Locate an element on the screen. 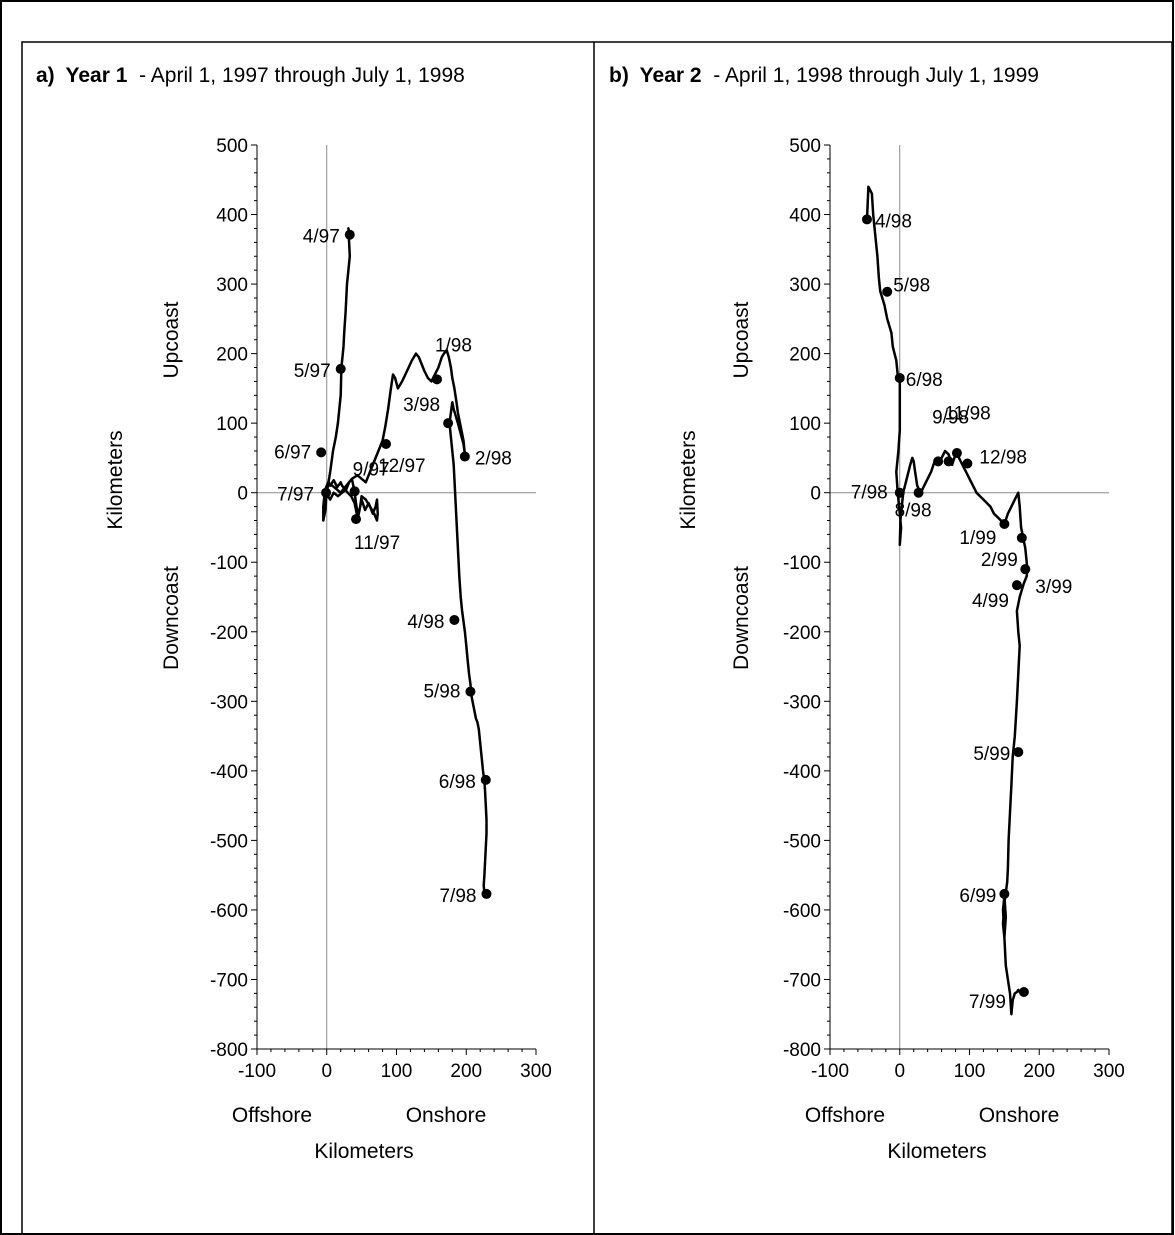 This screenshot has height=1235, width=1175. x-tick-label: -100 is located at coordinates (257, 1071).